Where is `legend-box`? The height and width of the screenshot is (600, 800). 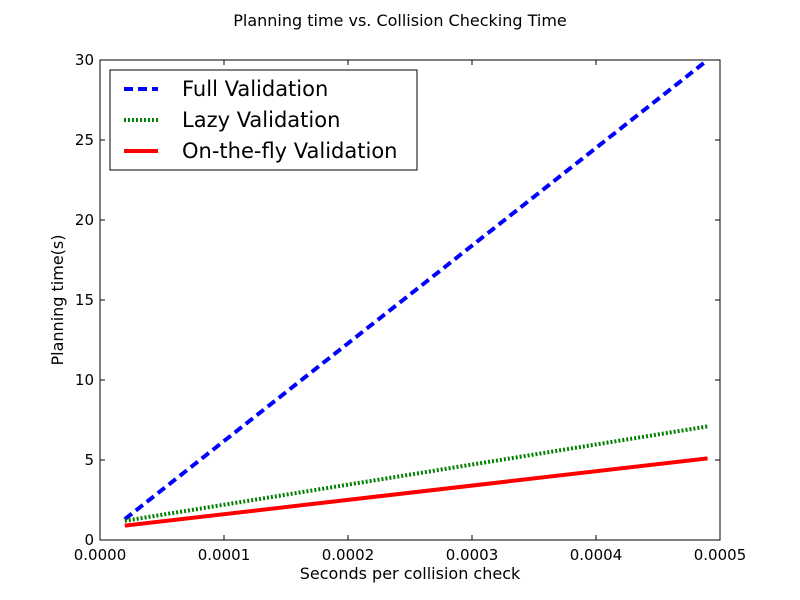 legend-box is located at coordinates (263, 120).